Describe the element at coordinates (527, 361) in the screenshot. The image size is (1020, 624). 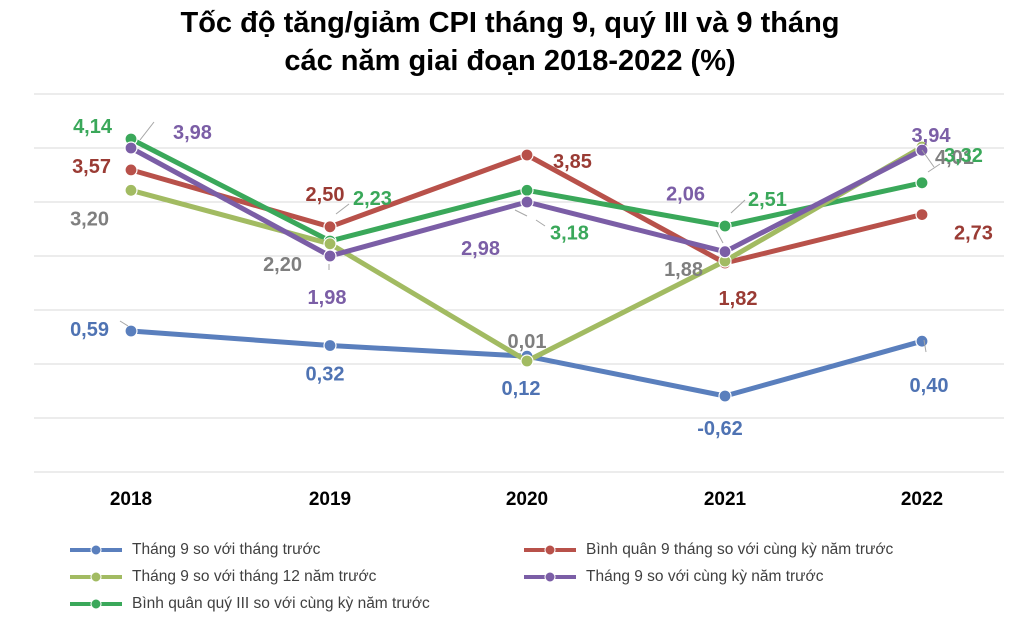
I see `series-2-point-2020` at that location.